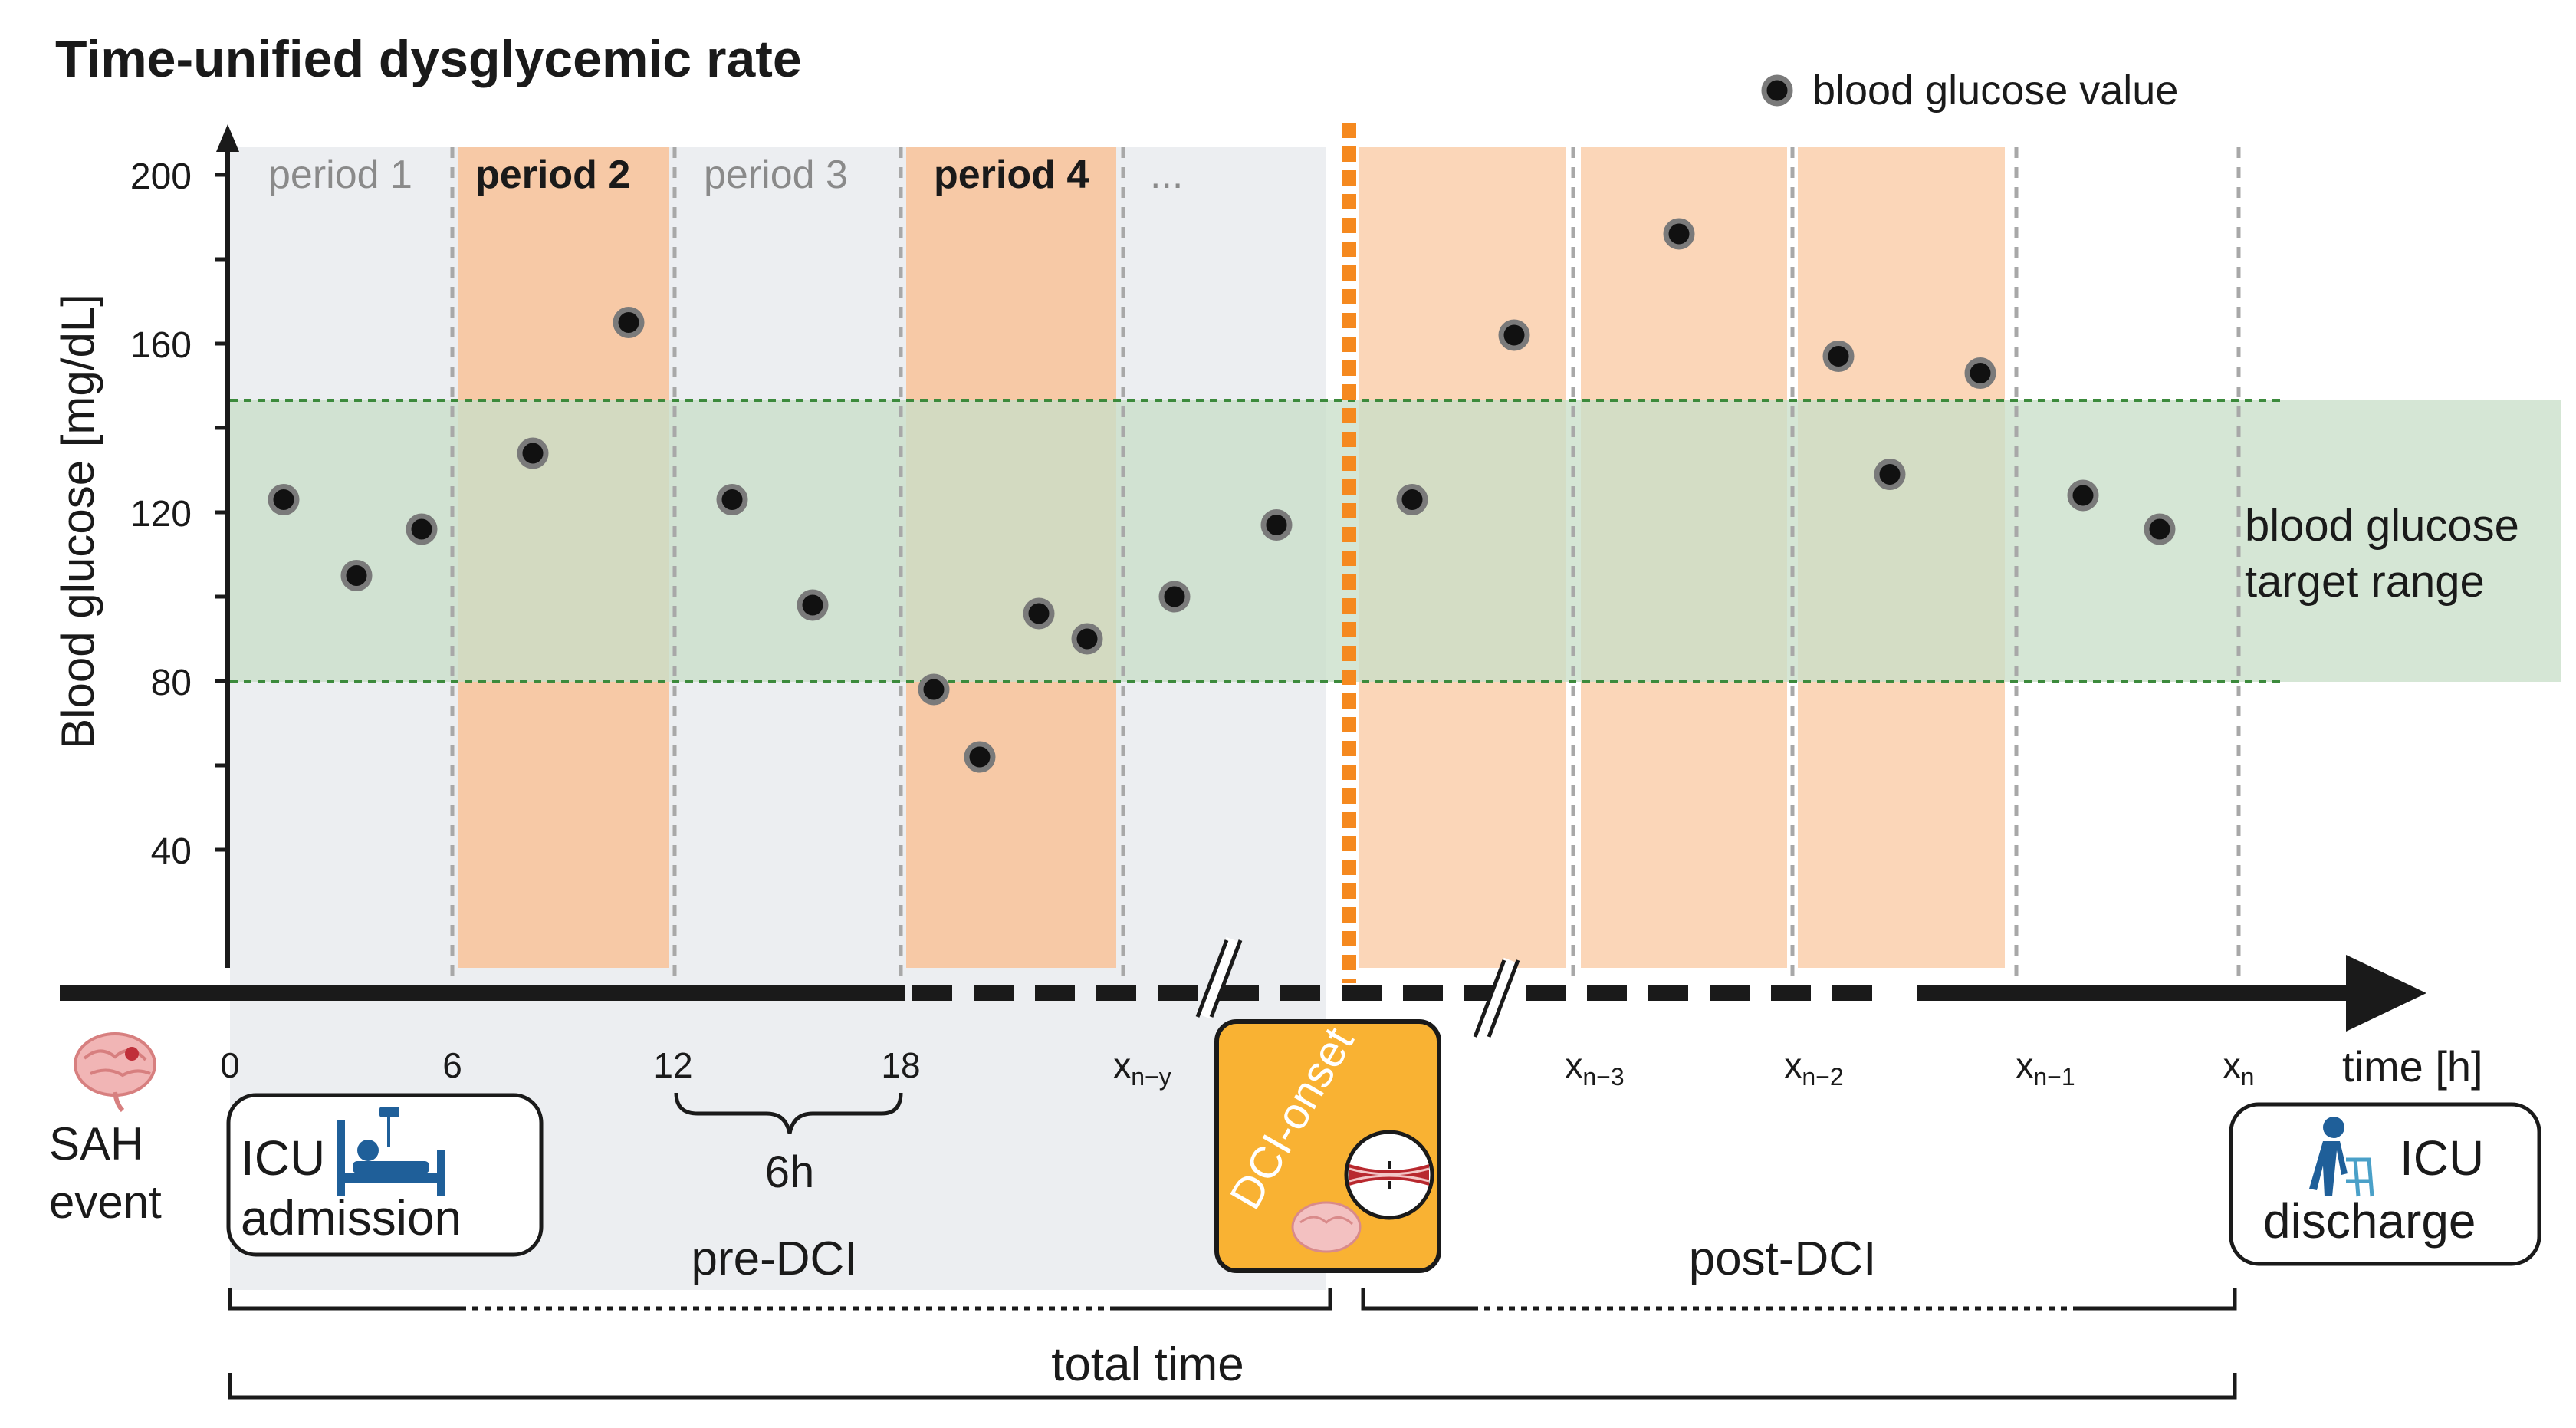 The width and height of the screenshot is (2576, 1428). Describe the element at coordinates (1783, 1258) in the screenshot. I see `post-dci-label: post-DCI` at that location.